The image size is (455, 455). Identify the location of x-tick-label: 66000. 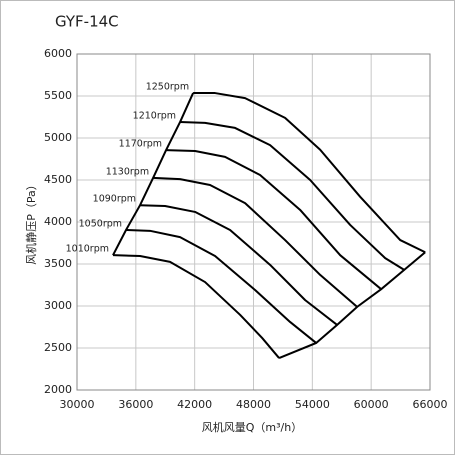
(430, 404).